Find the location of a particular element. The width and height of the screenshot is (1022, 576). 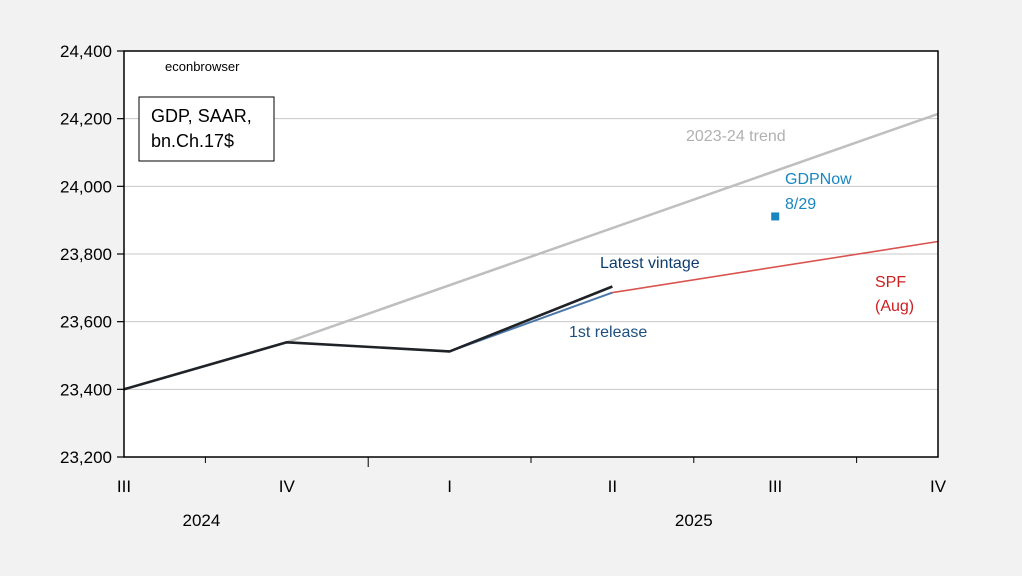

series-spf-aug is located at coordinates (775, 267).